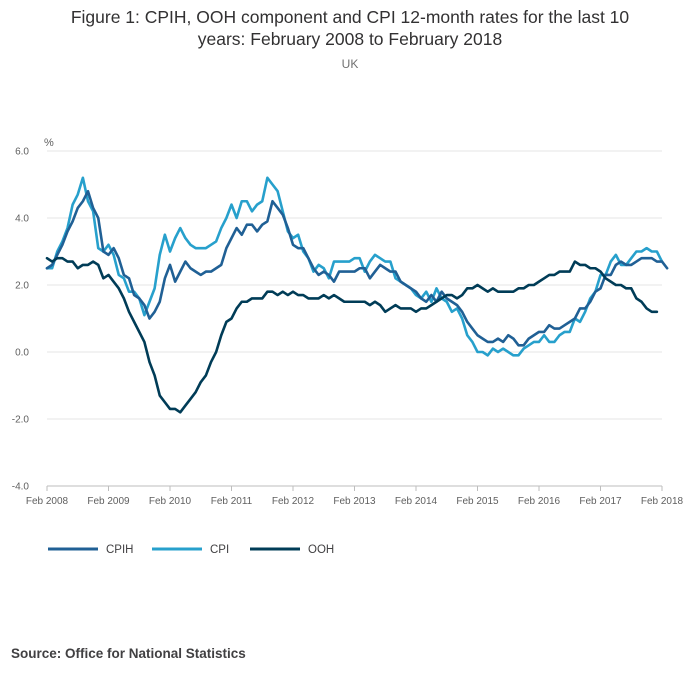 This screenshot has height=682, width=700. Describe the element at coordinates (662, 501) in the screenshot. I see `x-tick-label: Feb 2018` at that location.